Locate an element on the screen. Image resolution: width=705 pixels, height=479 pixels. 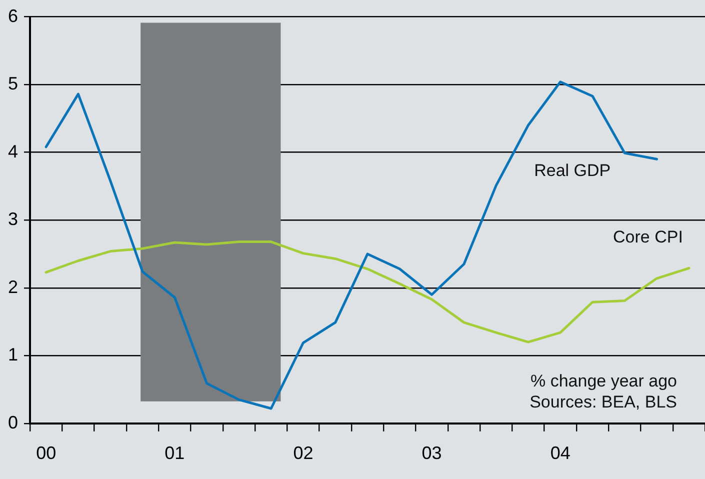
annotation: % change year ago is located at coordinates (603, 381).